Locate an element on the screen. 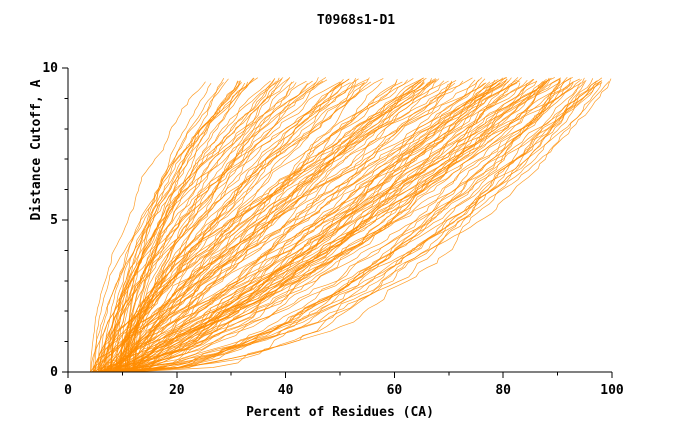 The height and width of the screenshot is (444, 680). x-tick-label: 60 is located at coordinates (395, 390).